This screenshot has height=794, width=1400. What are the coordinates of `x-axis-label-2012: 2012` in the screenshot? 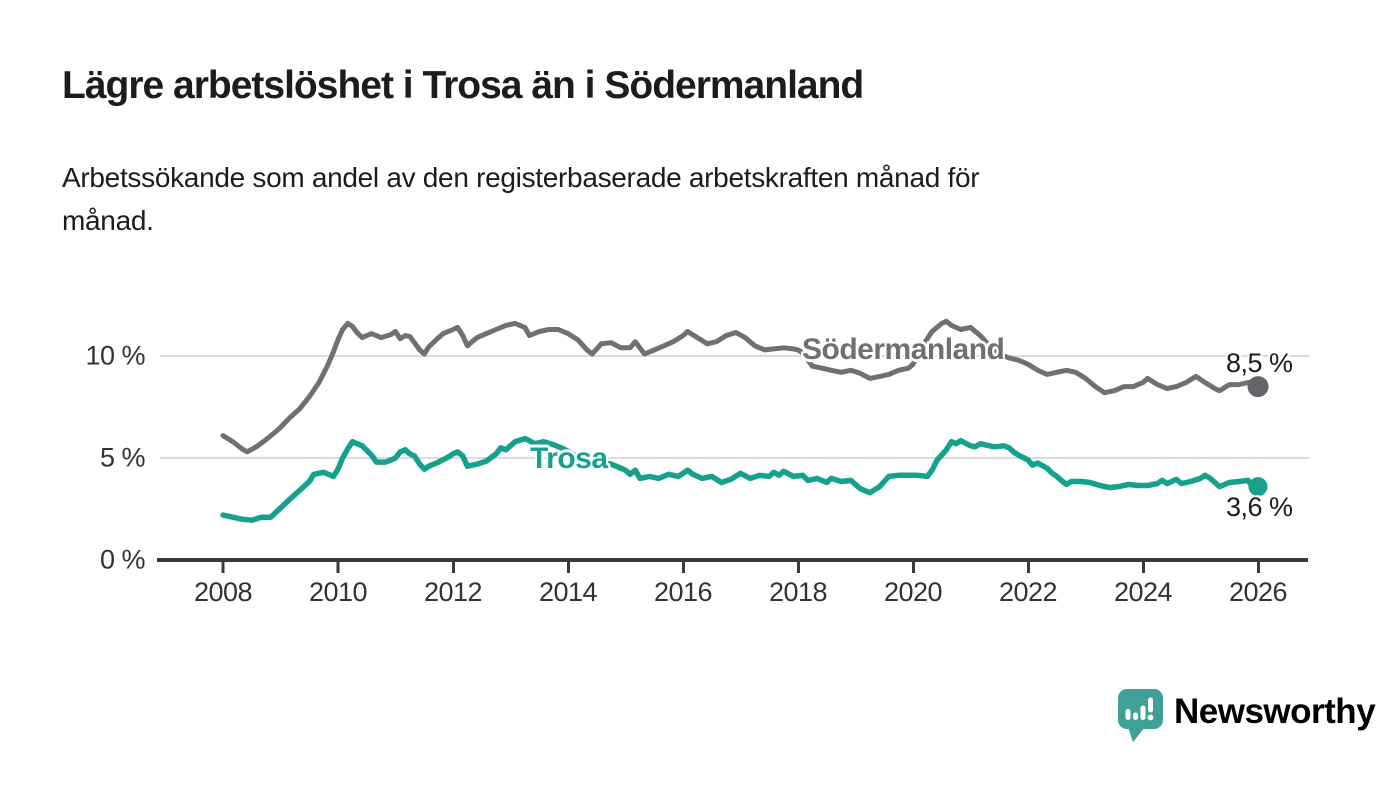 It's located at (453, 592).